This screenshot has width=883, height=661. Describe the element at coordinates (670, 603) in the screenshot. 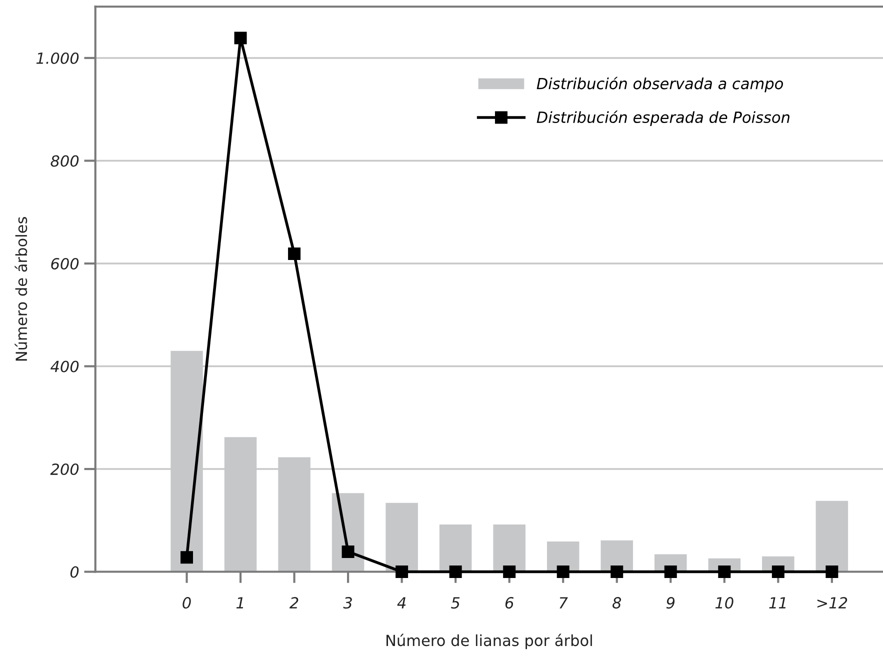

I see `x-tick-label: 9` at that location.